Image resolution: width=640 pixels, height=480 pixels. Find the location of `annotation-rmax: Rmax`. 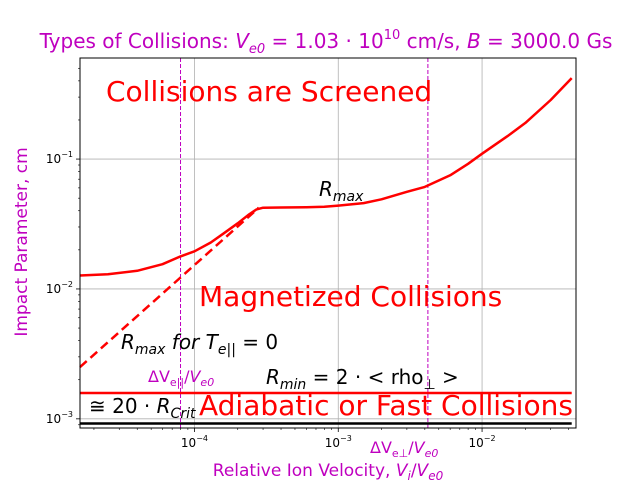

annotation-rmax: Rmax is located at coordinates (341, 191).